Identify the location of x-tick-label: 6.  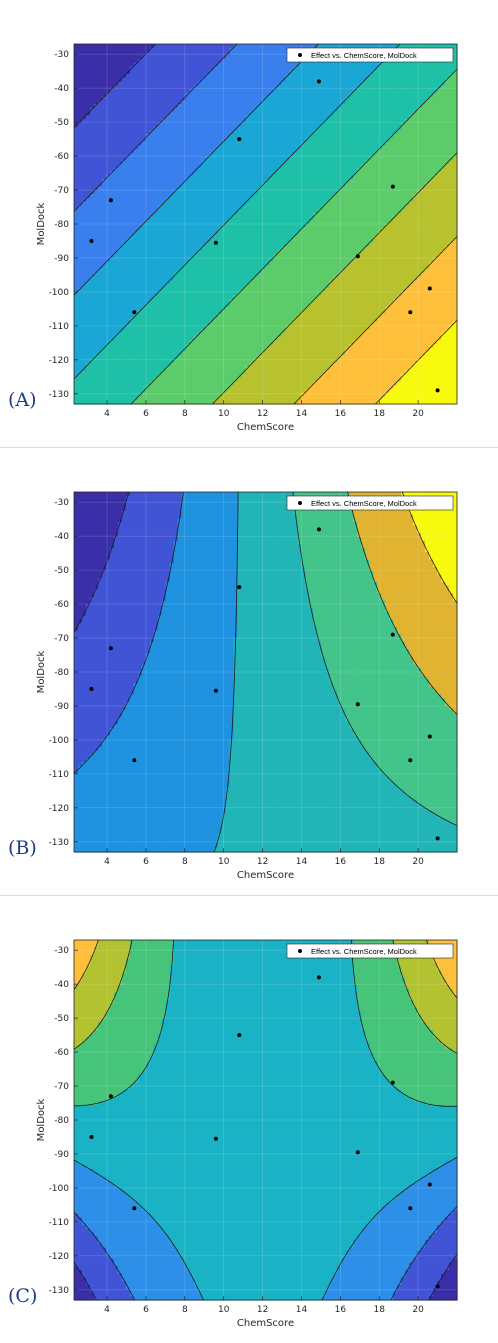
(146, 414).